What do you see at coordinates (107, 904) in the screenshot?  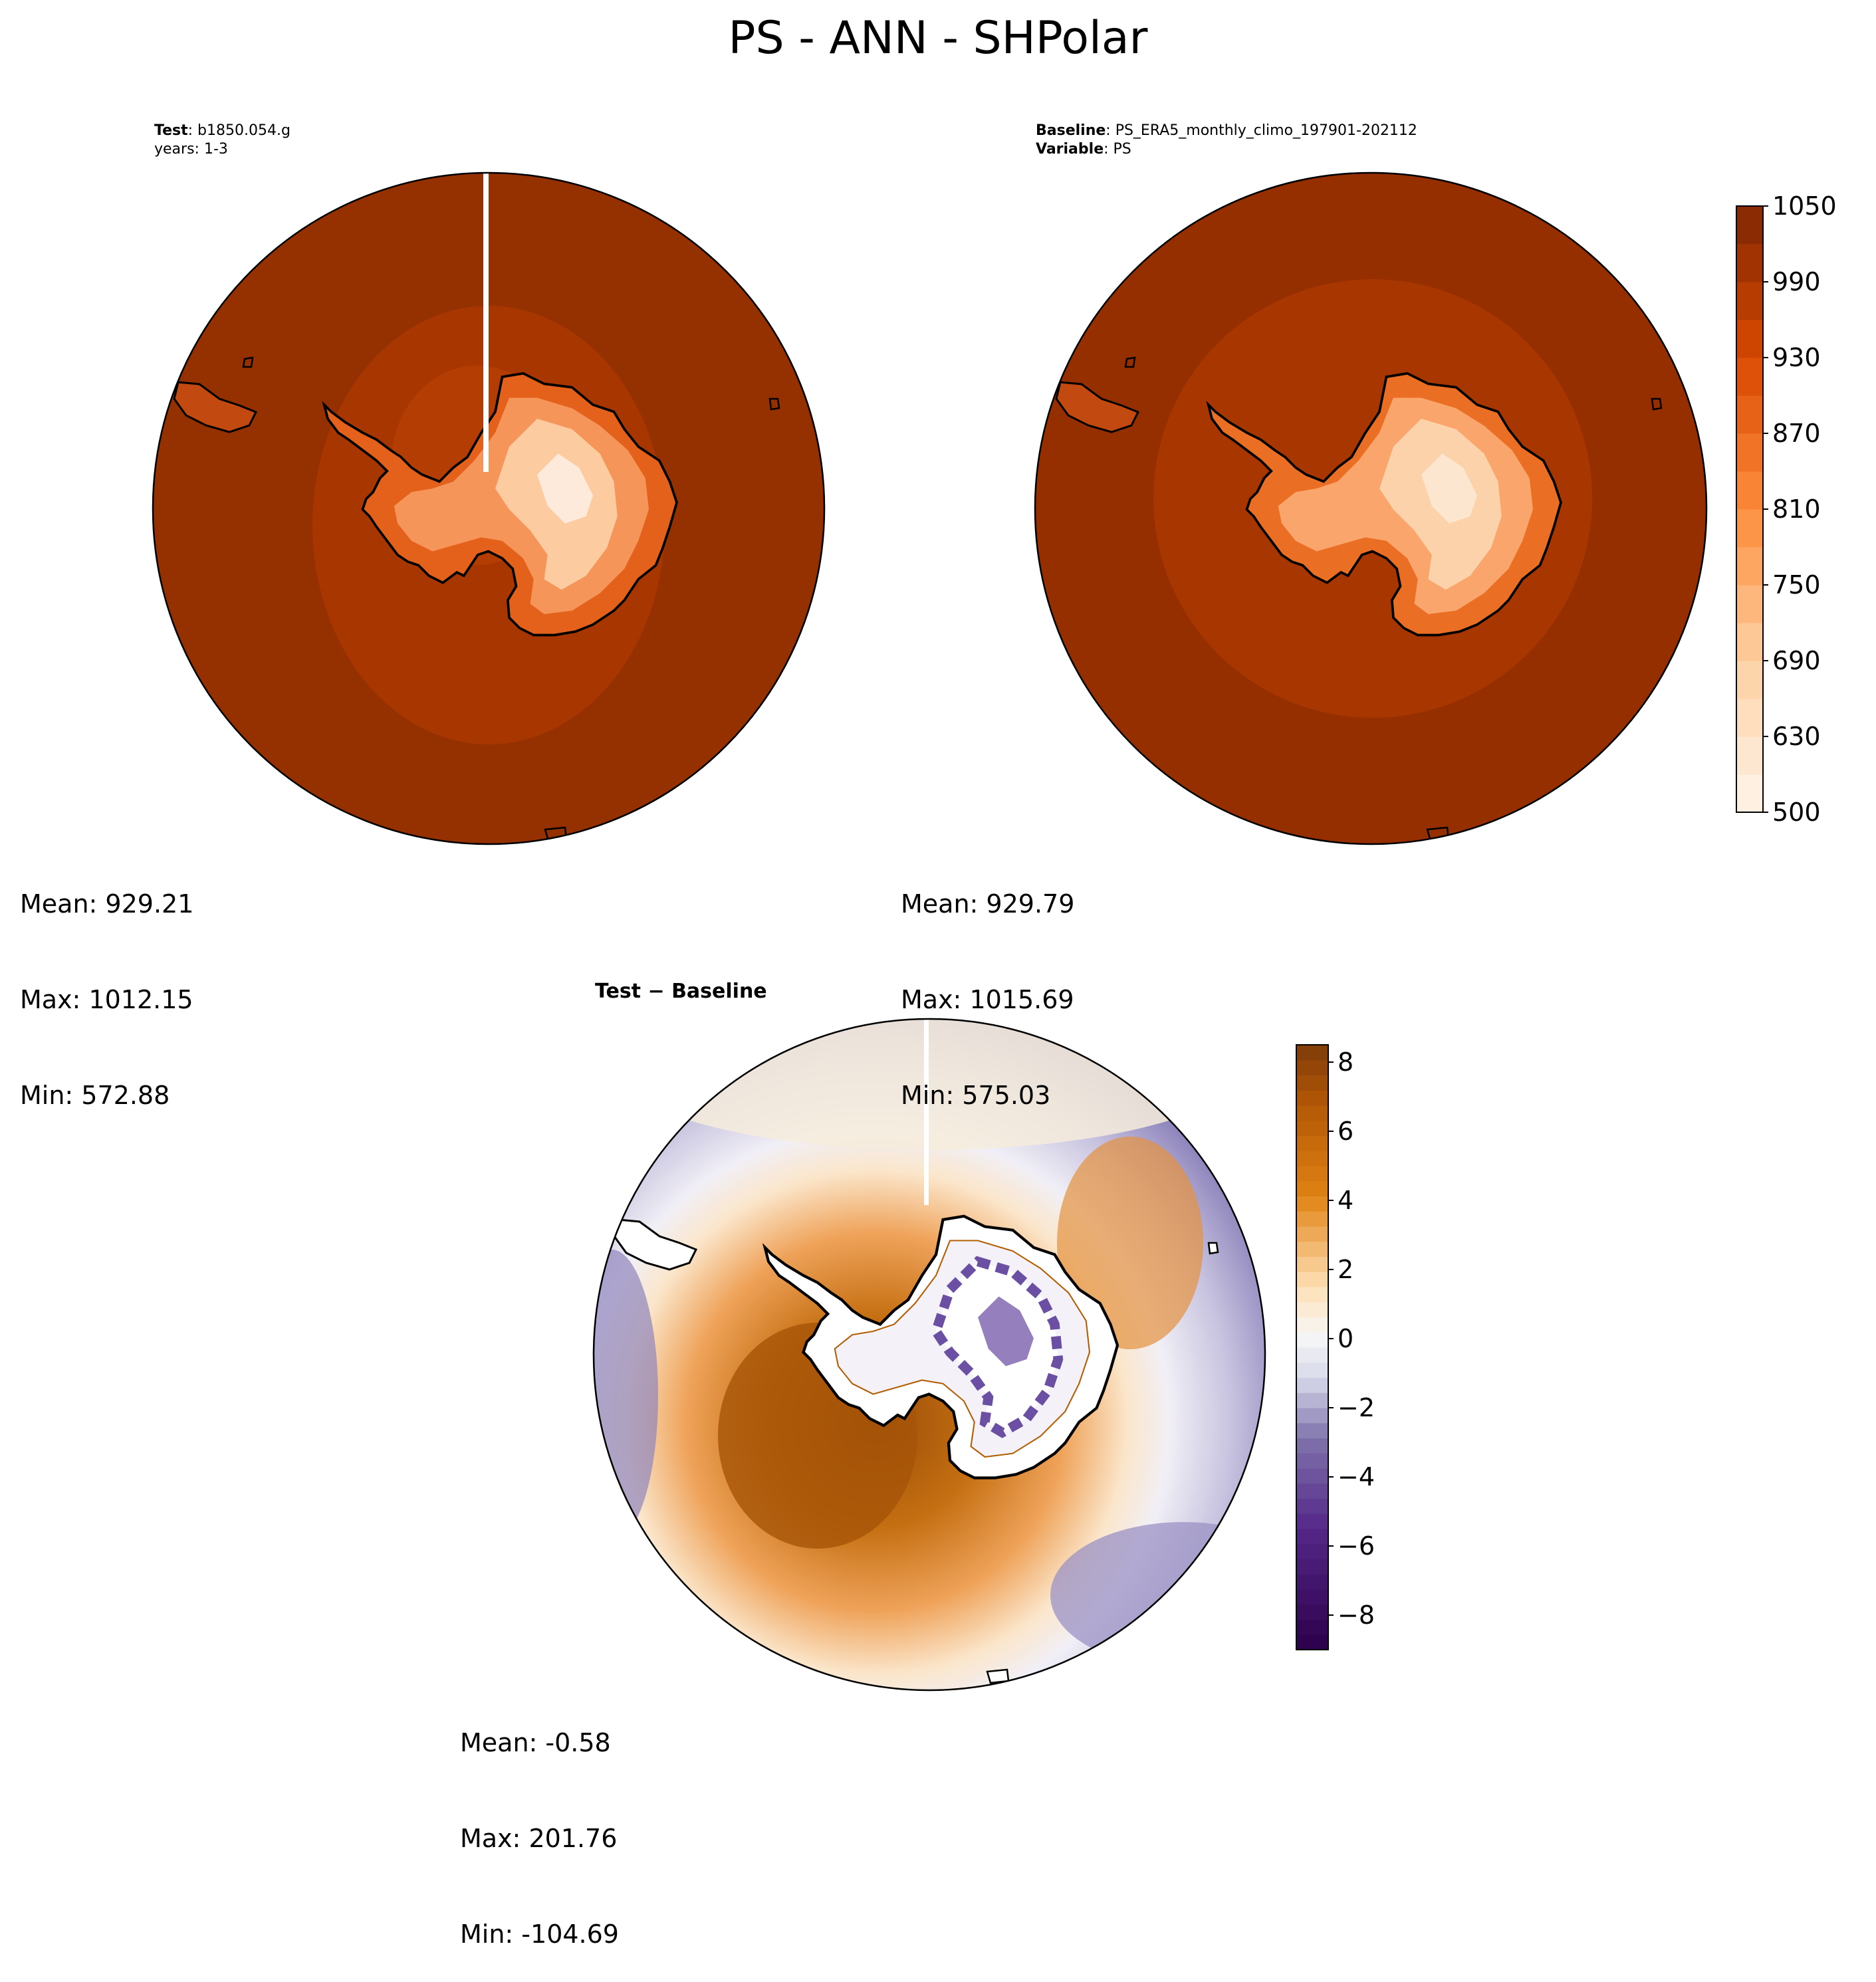 I see `test-stat-mean: Mean: 929.21` at bounding box center [107, 904].